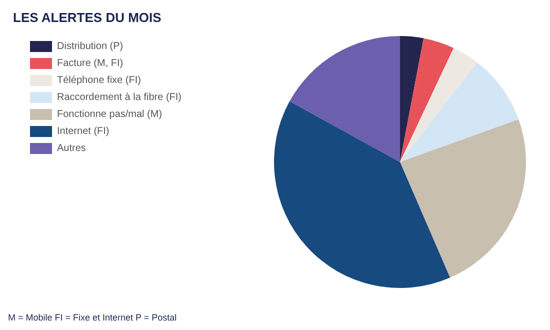  I want to click on chart-title: LES ALERTES DU MOIS, so click(87, 17).